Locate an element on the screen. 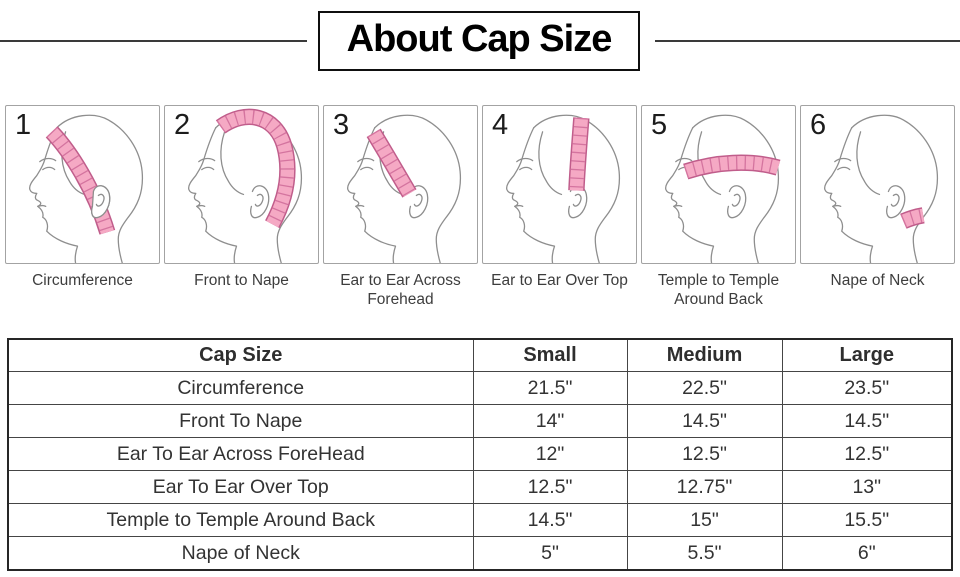 The width and height of the screenshot is (960, 577). title-box: About Cap Size is located at coordinates (479, 41).